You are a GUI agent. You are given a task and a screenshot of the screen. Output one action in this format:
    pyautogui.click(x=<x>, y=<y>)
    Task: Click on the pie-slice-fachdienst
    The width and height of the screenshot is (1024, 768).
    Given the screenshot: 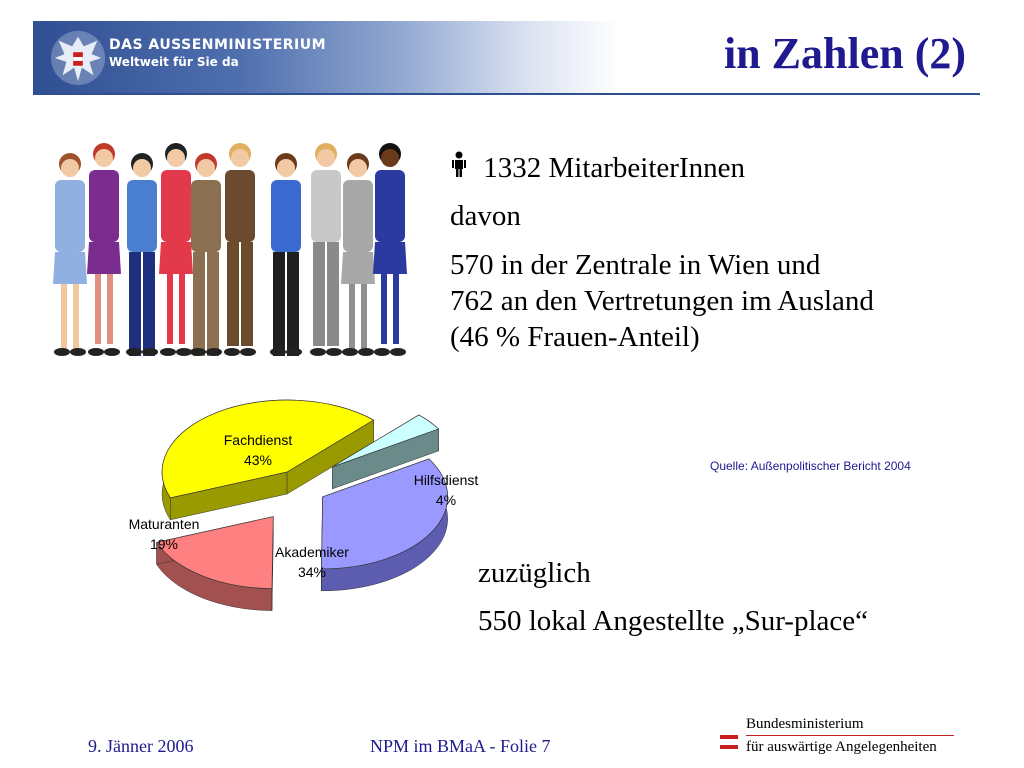 What is the action you would take?
    pyautogui.click(x=268, y=460)
    